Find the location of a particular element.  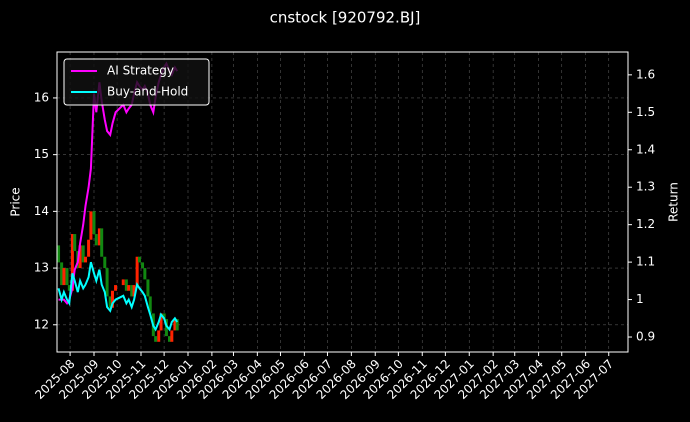

y2-tick-label: 1.1 is located at coordinates (645, 262).